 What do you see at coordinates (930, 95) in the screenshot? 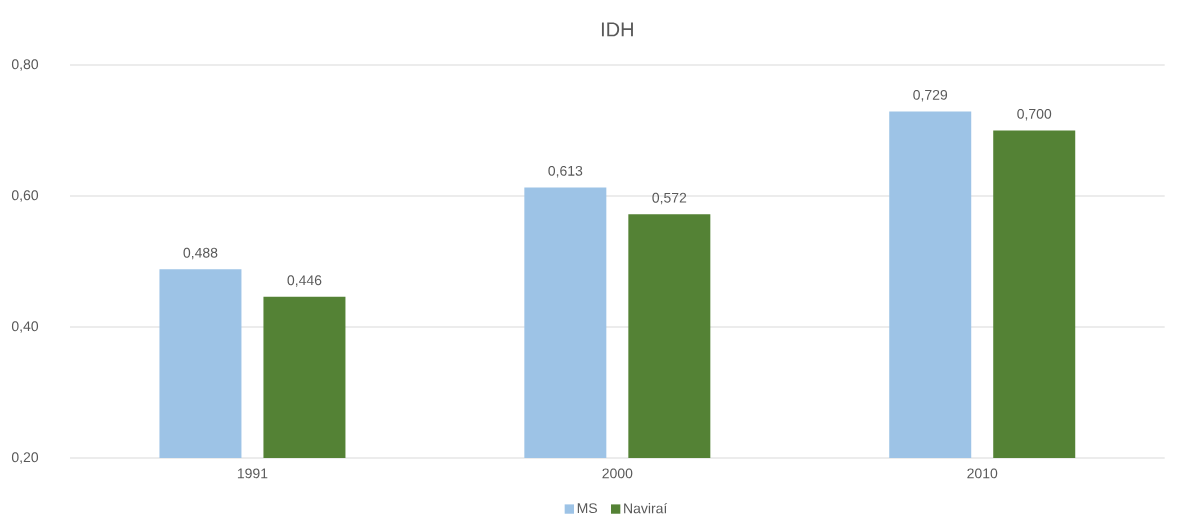
I see `data-label: 0,729` at bounding box center [930, 95].